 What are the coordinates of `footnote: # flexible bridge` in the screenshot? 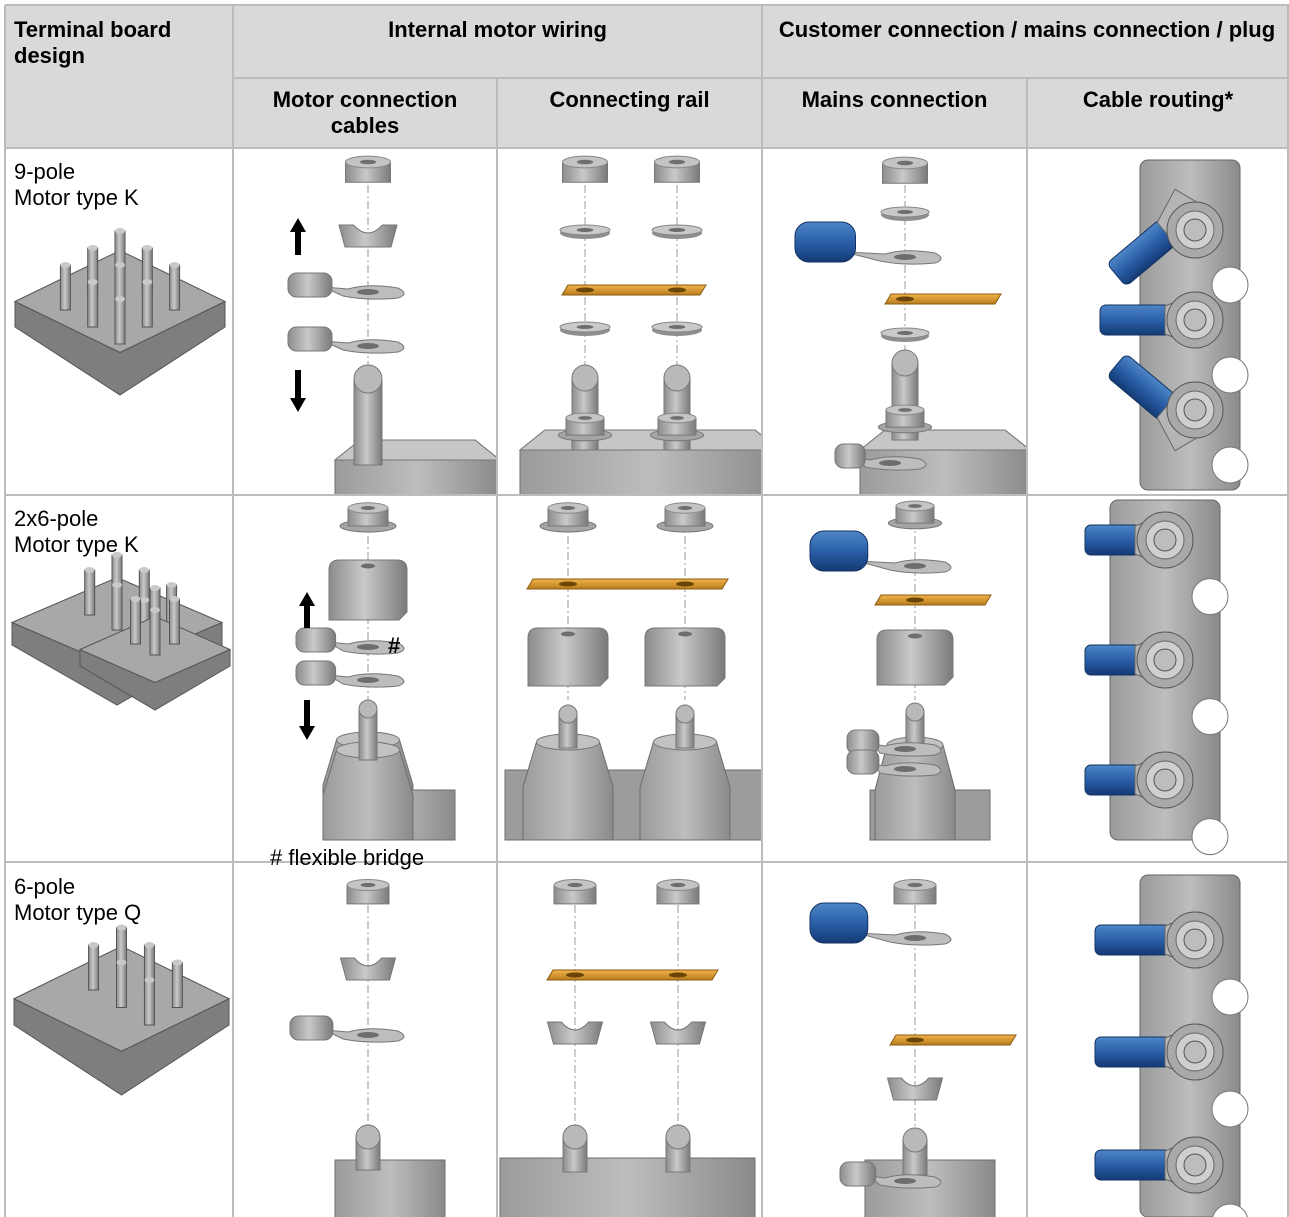 It's located at (347, 857).